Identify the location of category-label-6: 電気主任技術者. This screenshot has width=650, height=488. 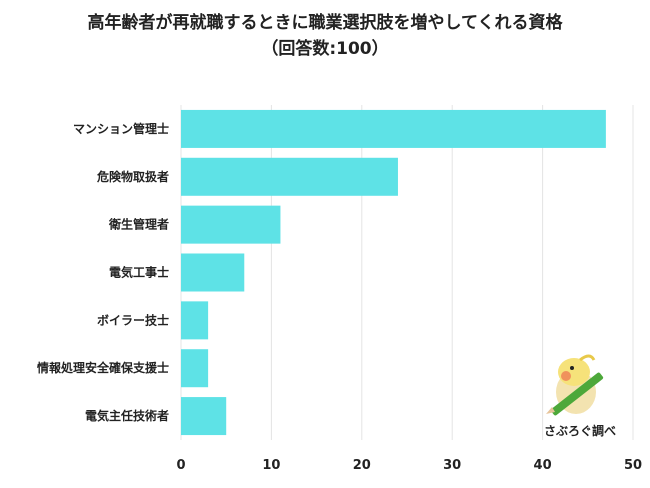
(127, 415).